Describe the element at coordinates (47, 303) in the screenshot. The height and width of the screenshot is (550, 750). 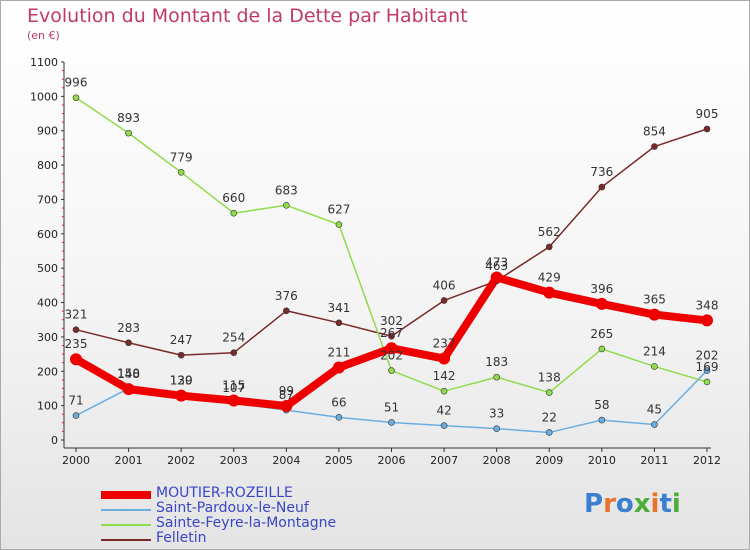
I see `y-tick-label: 400` at that location.